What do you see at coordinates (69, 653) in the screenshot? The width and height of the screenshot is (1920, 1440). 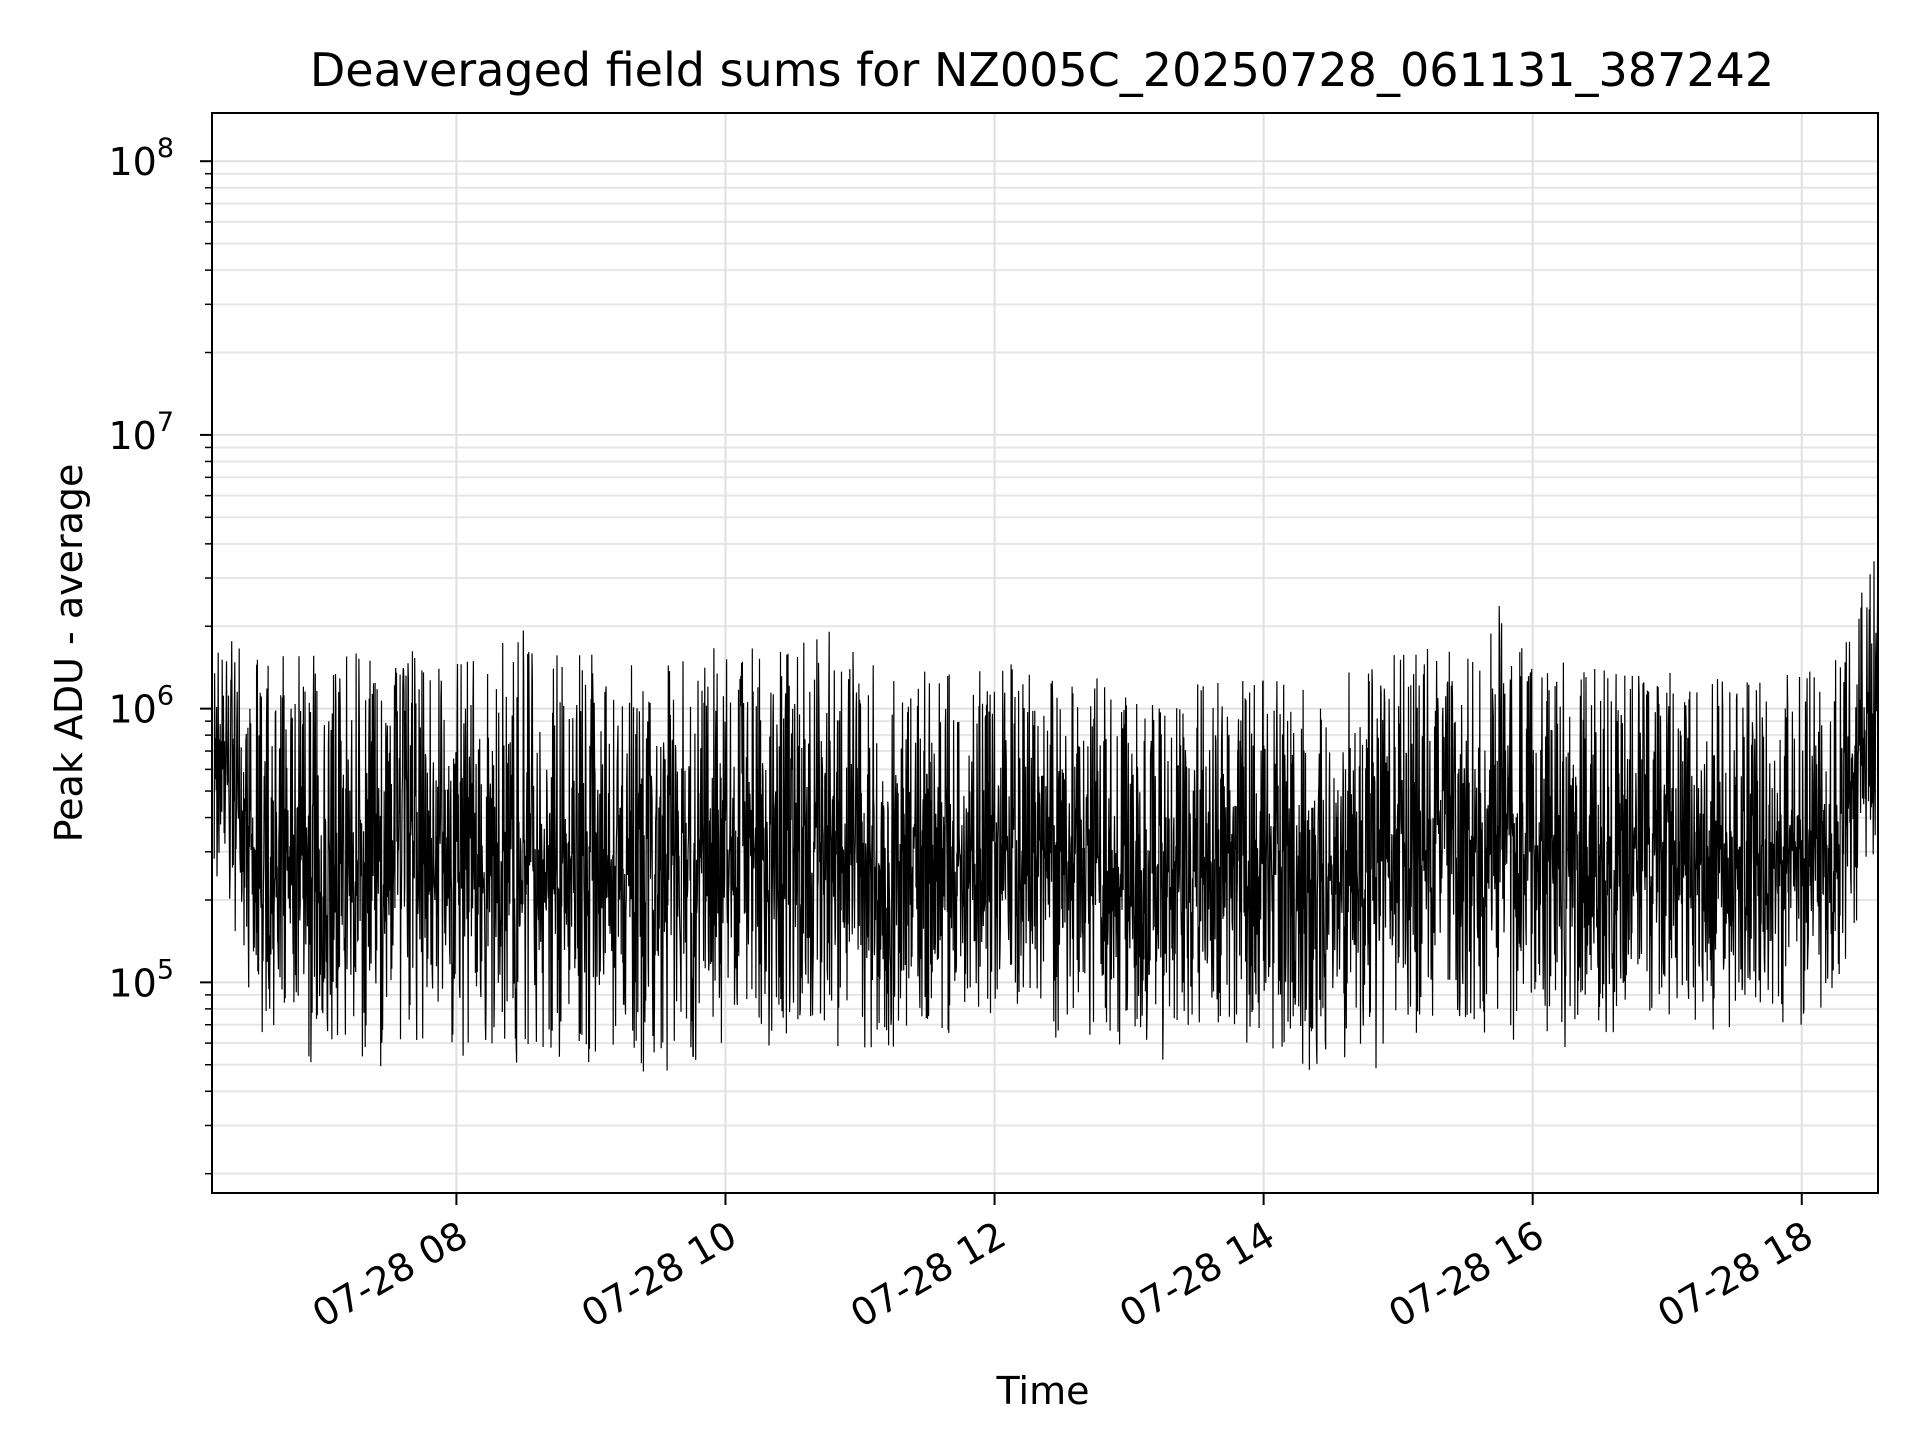 I see `y-axis-label: Peak ADU - average` at bounding box center [69, 653].